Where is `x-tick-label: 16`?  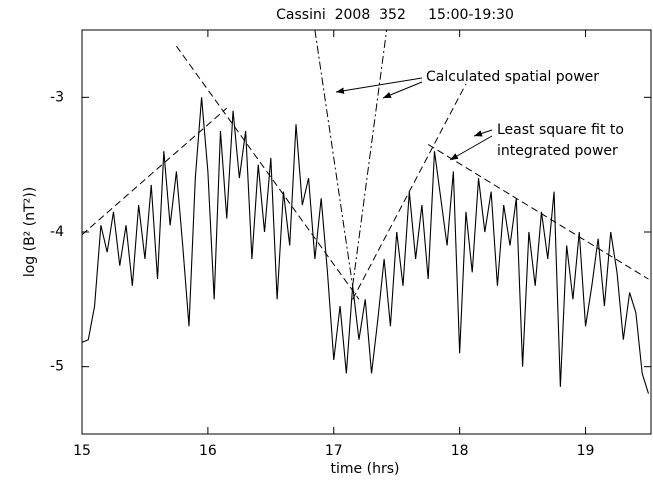
x-tick-label: 16 is located at coordinates (208, 451).